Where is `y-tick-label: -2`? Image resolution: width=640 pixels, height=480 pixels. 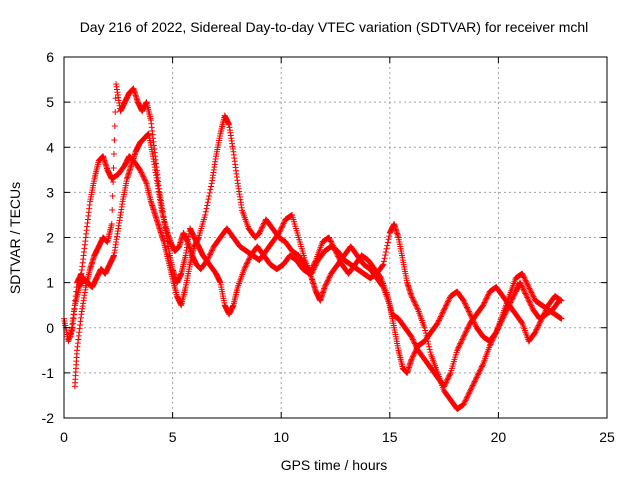
y-tick-label: -2 is located at coordinates (48, 418).